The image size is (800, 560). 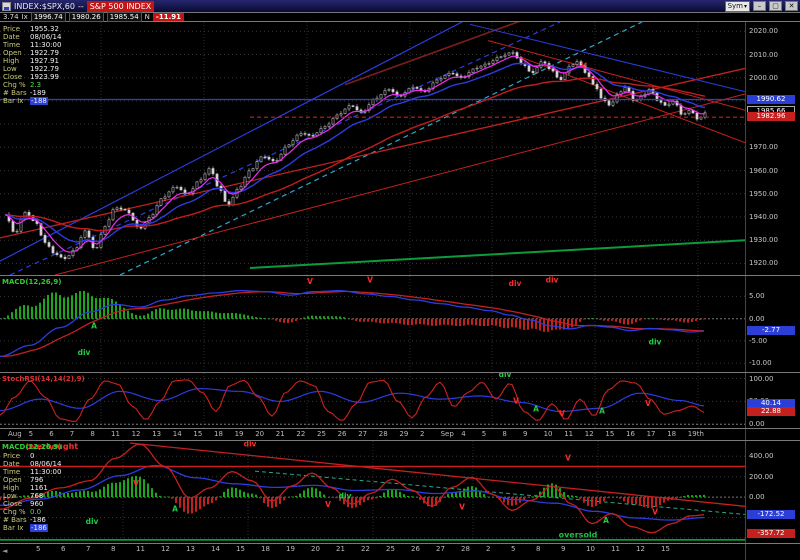 What do you see at coordinates (383, 434) in the screenshot?
I see `x-axis-label: 28` at bounding box center [383, 434].